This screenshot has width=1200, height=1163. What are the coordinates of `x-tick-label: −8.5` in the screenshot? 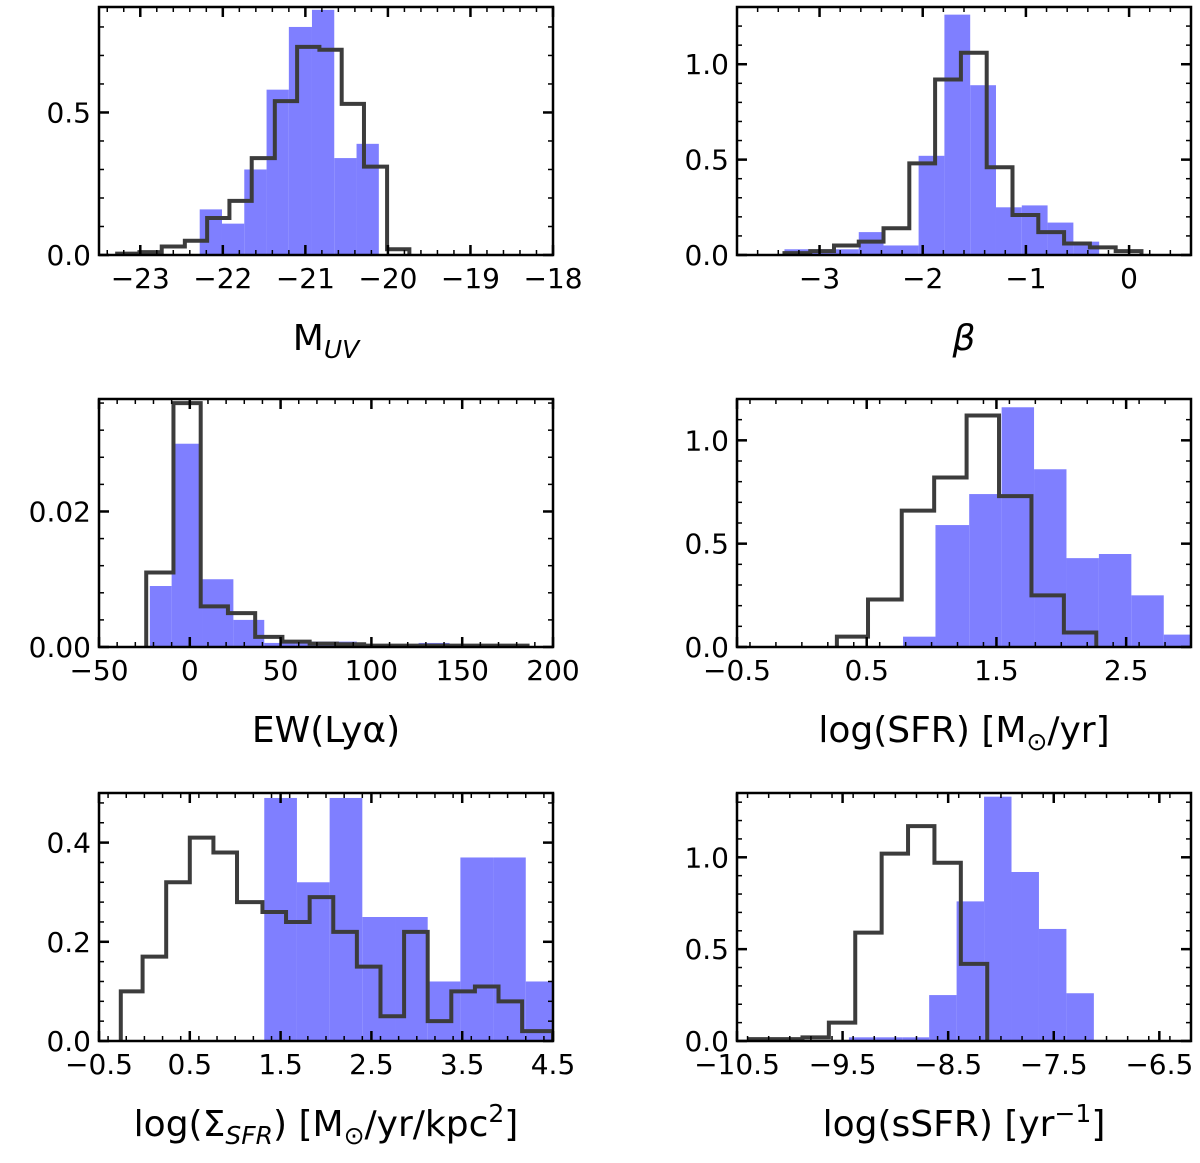 It's located at (948, 1064).